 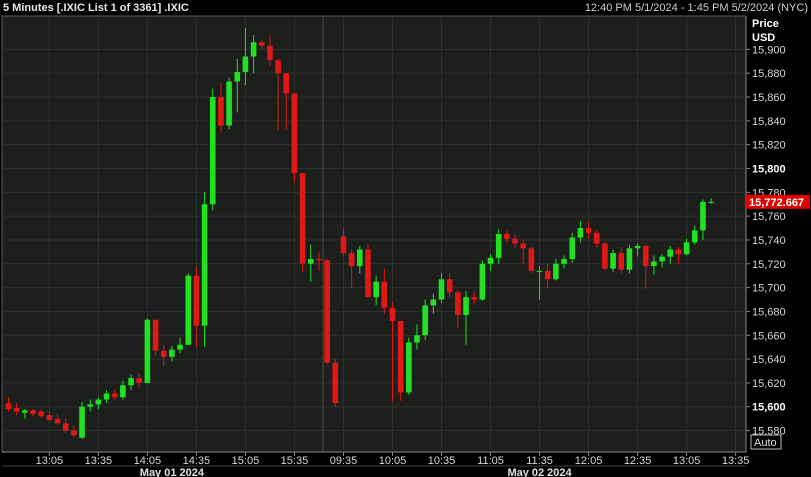 What do you see at coordinates (246, 461) in the screenshot?
I see `x-tick-label: 15:05` at bounding box center [246, 461].